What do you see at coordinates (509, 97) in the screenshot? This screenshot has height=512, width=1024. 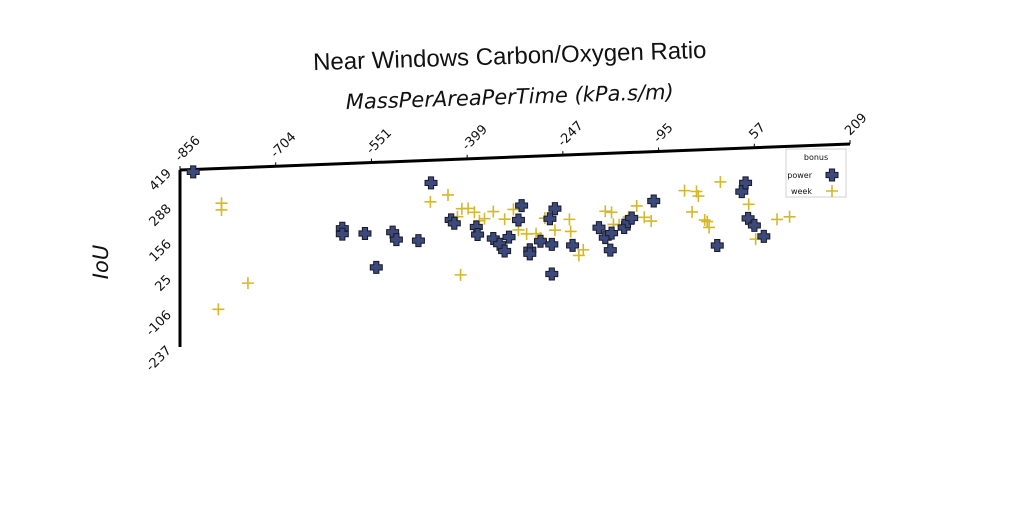 I see `x-axis-label: MassPerAreaPerTime (kPa.s/m)` at bounding box center [509, 97].